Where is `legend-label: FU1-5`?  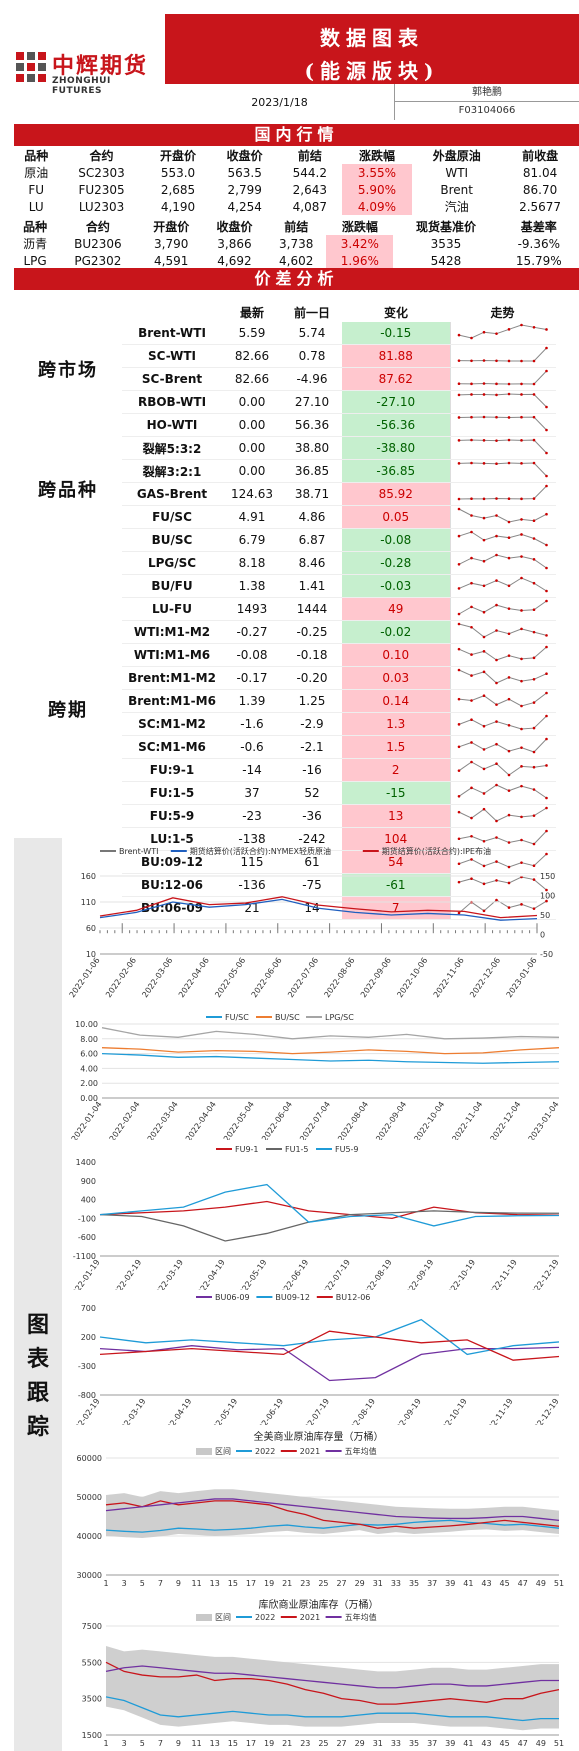
legend-label: FU1-5 is located at coordinates (297, 1149).